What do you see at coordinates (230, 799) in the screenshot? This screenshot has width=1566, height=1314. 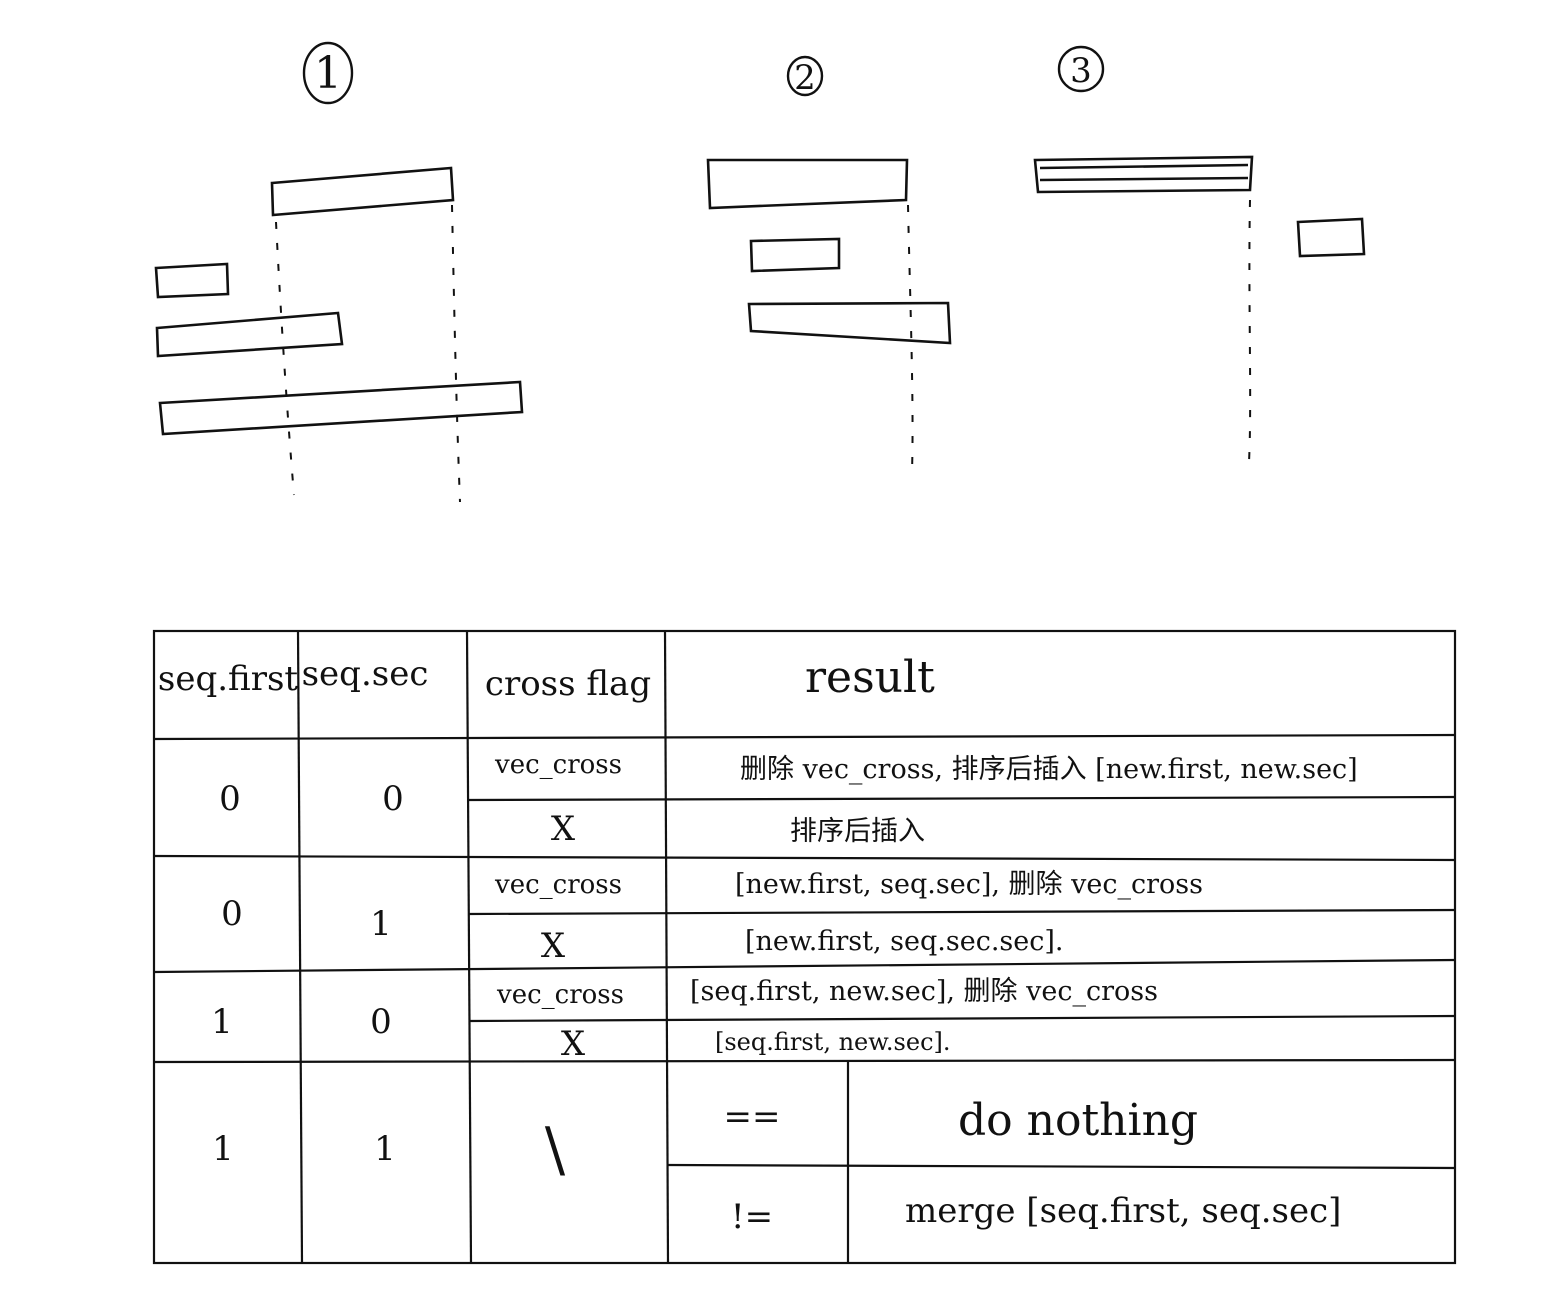 I see `row1-seq-first: 0` at bounding box center [230, 799].